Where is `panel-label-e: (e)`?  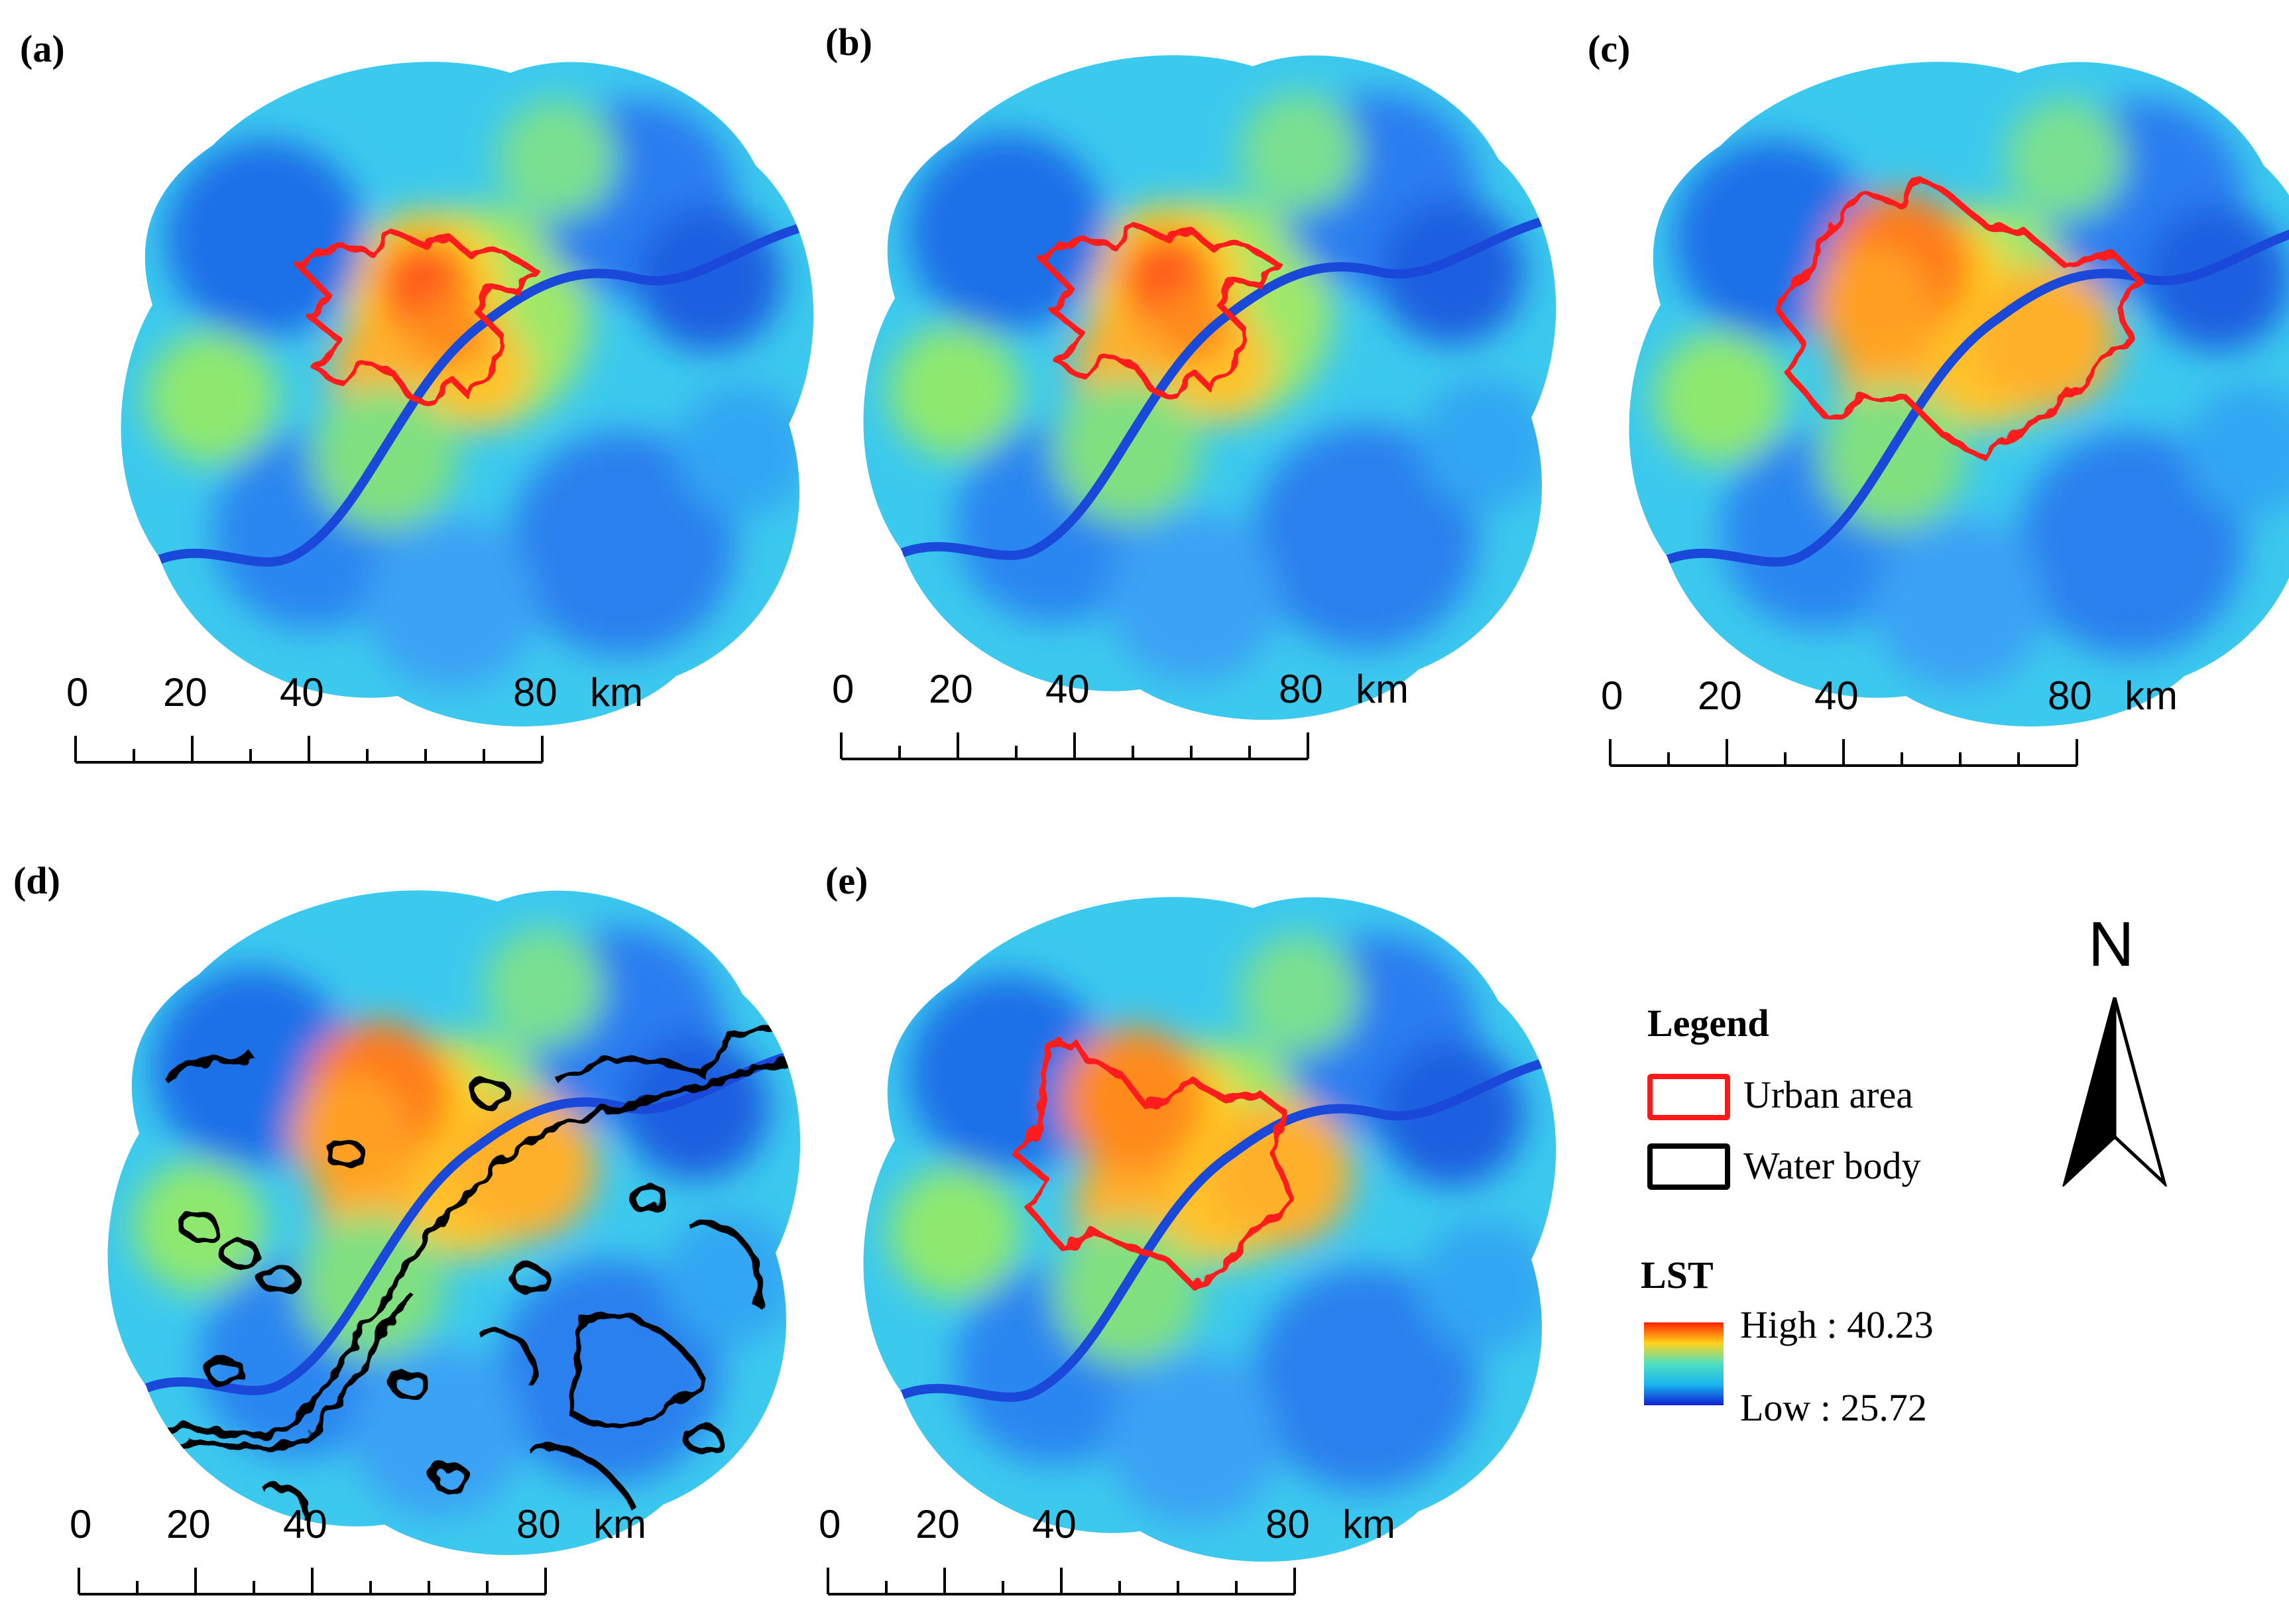
panel-label-e: (e) is located at coordinates (846, 880).